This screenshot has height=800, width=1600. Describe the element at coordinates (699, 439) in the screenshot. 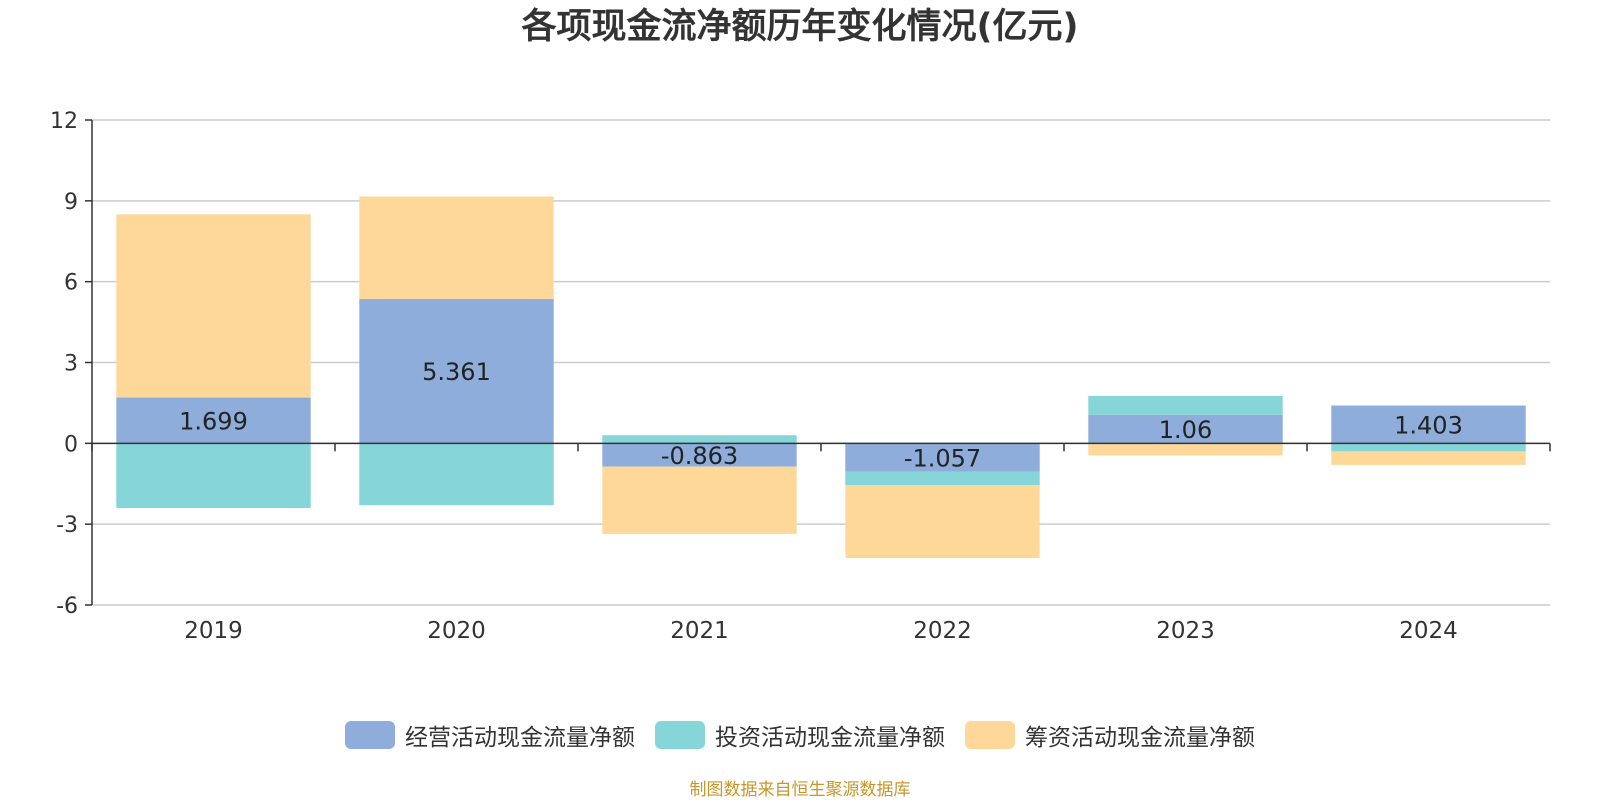

I see `bar-series-1-2021` at that location.